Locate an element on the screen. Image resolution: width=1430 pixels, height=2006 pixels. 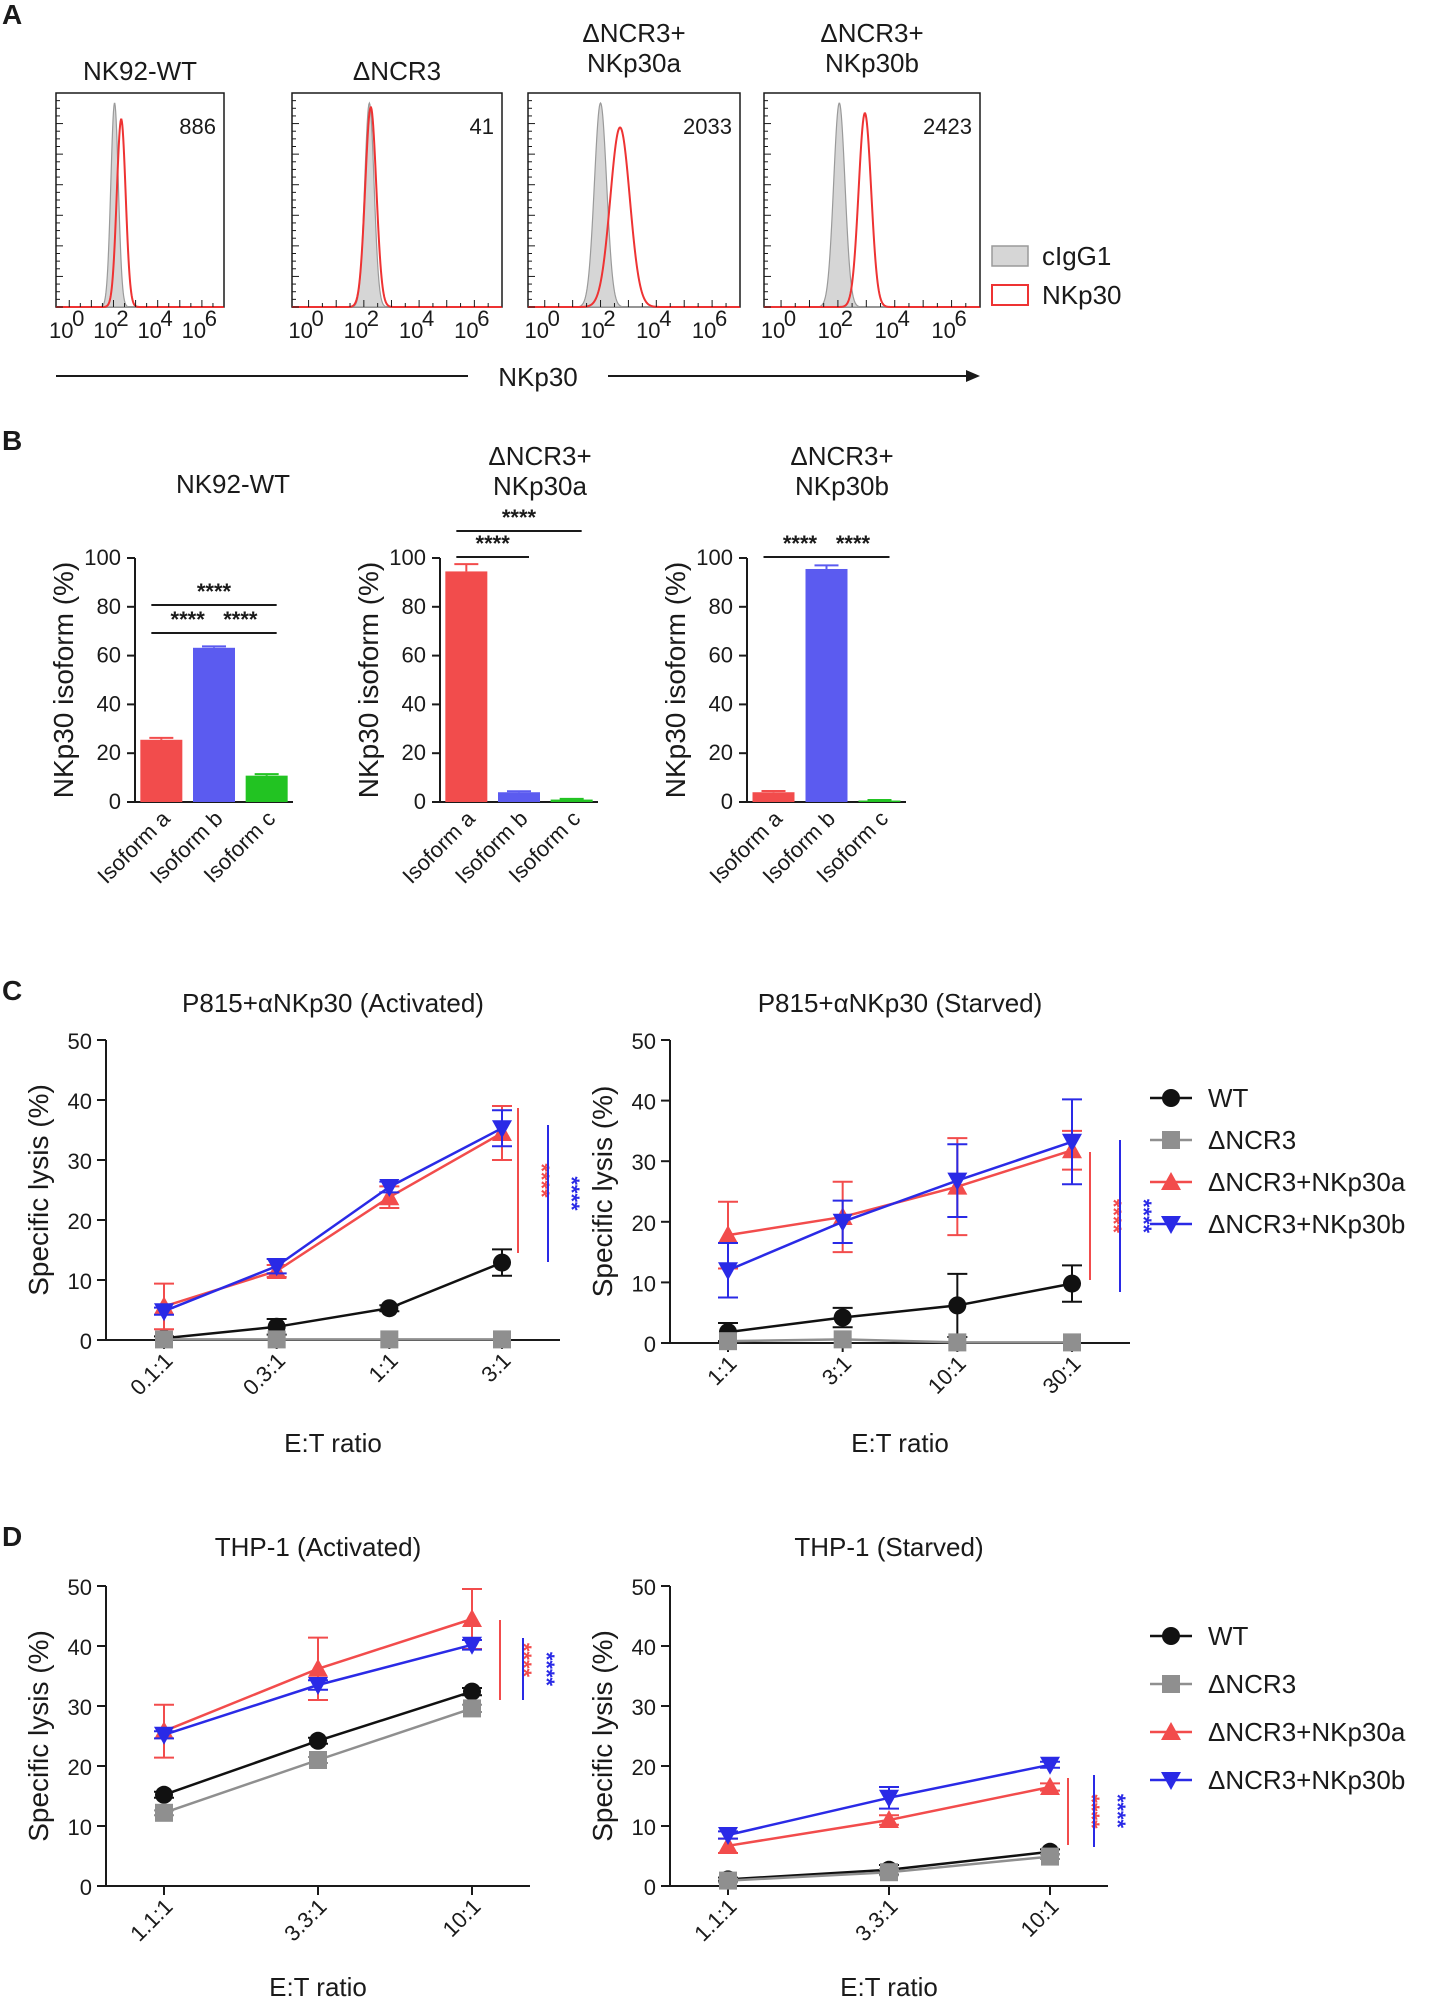
xlabel-background is located at coordinates (538, 376).